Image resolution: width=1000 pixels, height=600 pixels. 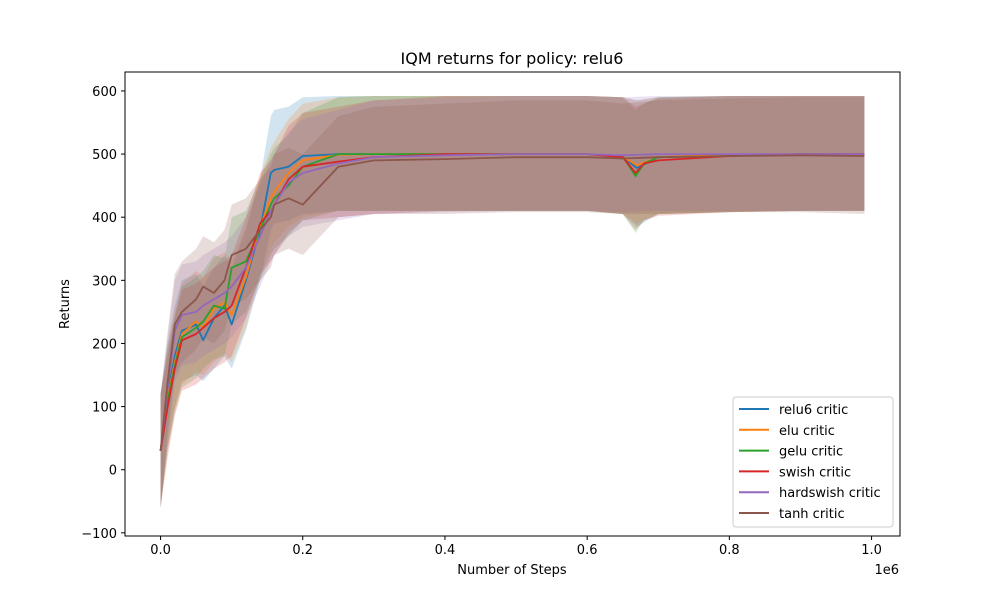 I want to click on y-axis-label: Returns, so click(x=65, y=304).